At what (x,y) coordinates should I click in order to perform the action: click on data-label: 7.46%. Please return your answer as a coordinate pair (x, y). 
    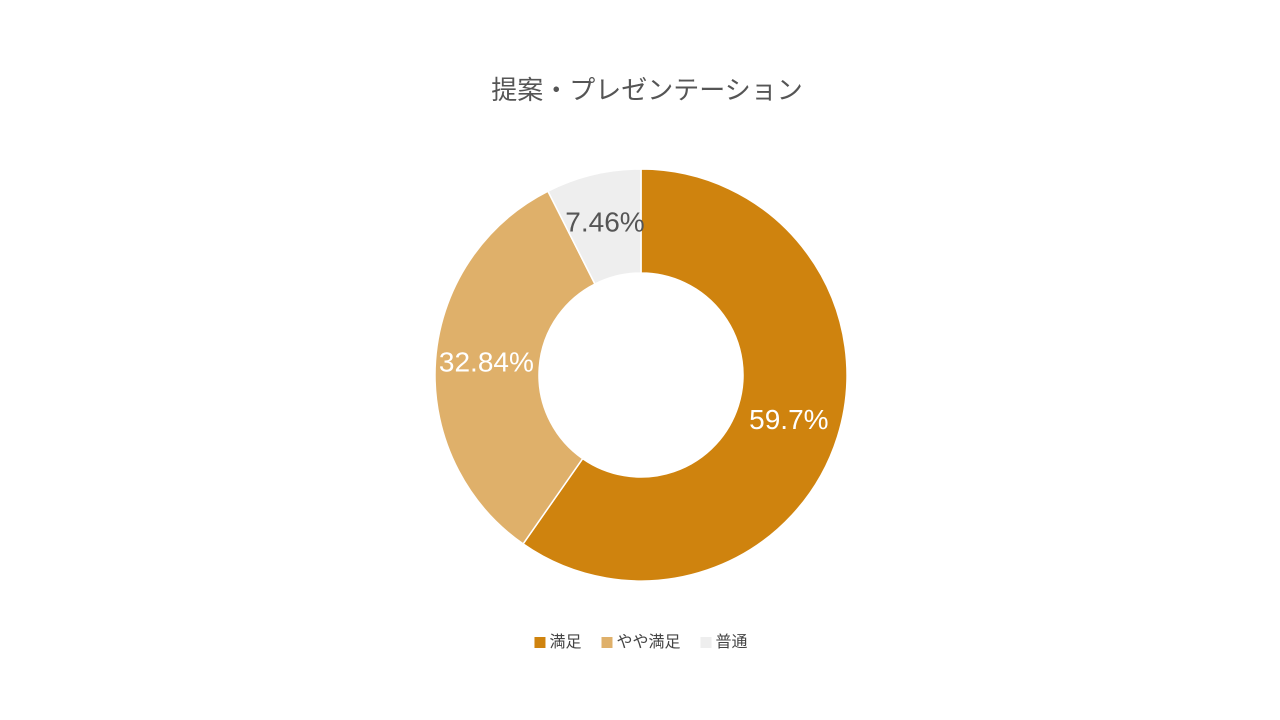
    Looking at the image, I should click on (604, 222).